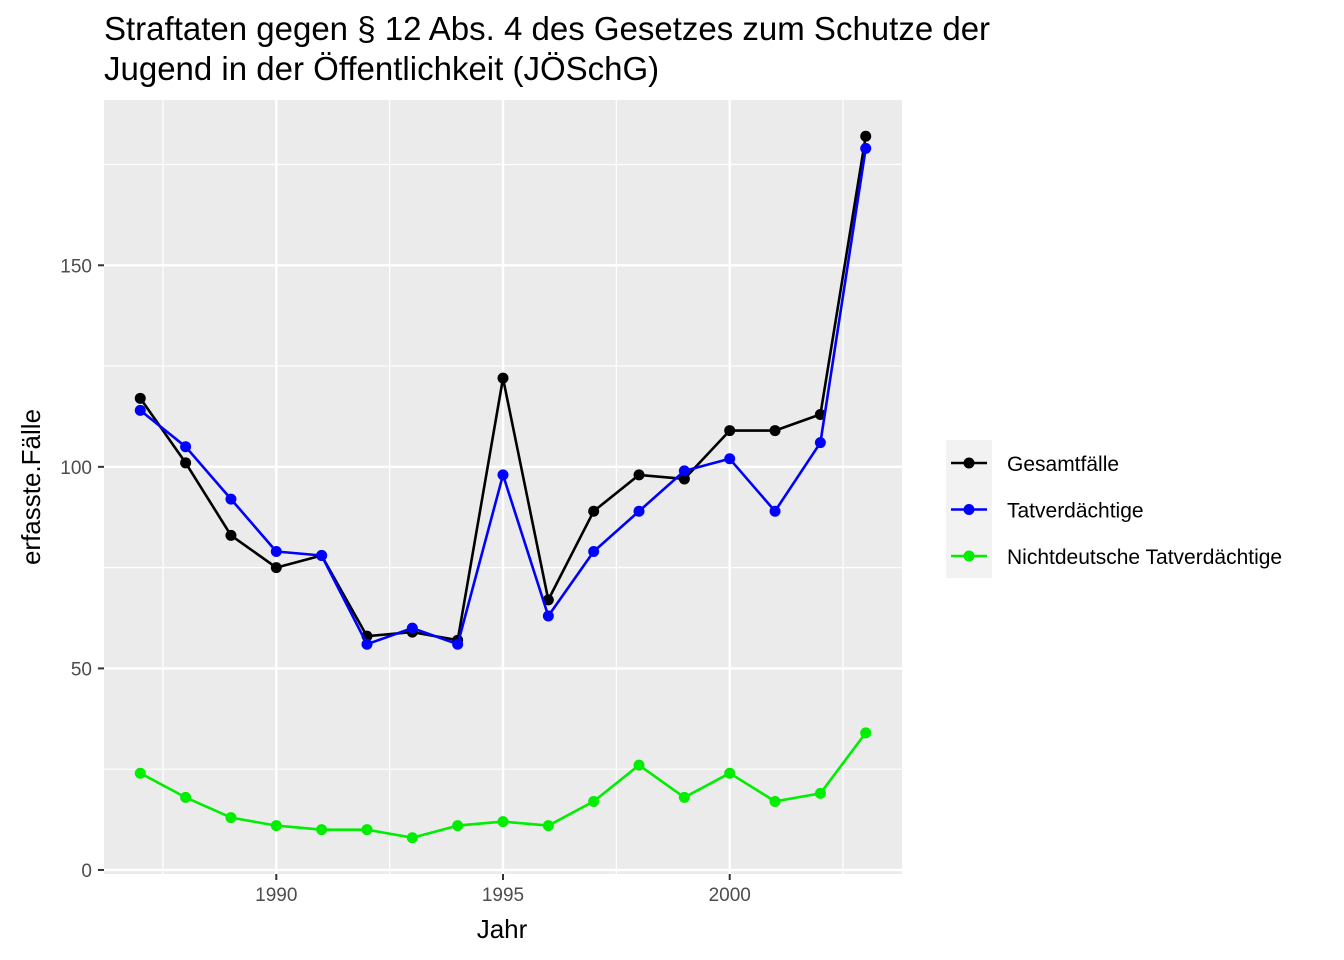 The height and width of the screenshot is (960, 1344). What do you see at coordinates (86, 871) in the screenshot?
I see `y-tick-label: 0` at bounding box center [86, 871].